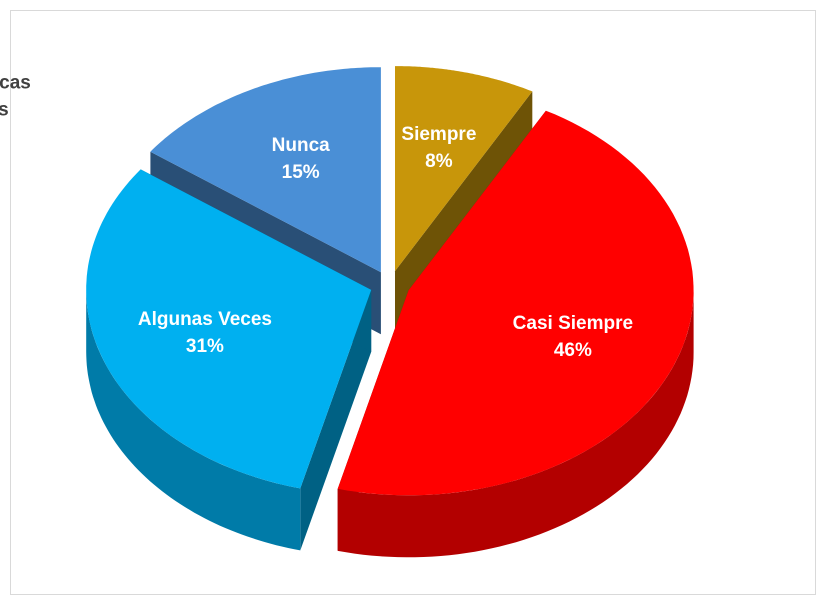 The image size is (827, 607). What do you see at coordinates (439, 134) in the screenshot?
I see `label-name: Siempre` at bounding box center [439, 134].